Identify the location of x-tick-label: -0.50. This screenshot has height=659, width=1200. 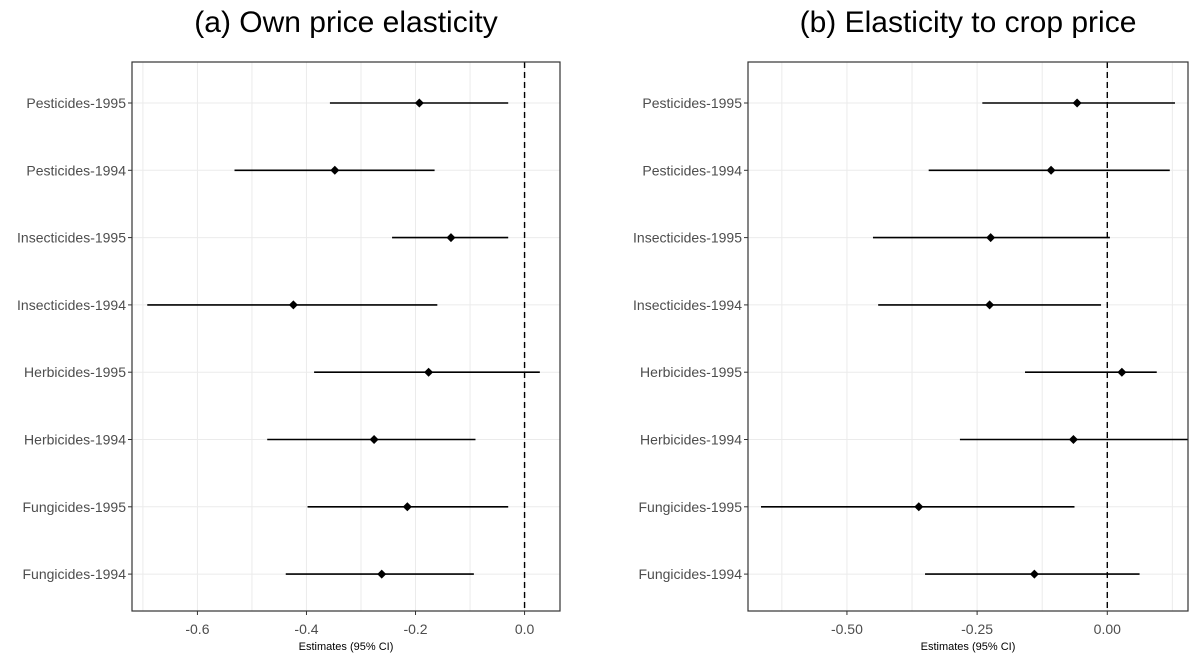
(847, 629).